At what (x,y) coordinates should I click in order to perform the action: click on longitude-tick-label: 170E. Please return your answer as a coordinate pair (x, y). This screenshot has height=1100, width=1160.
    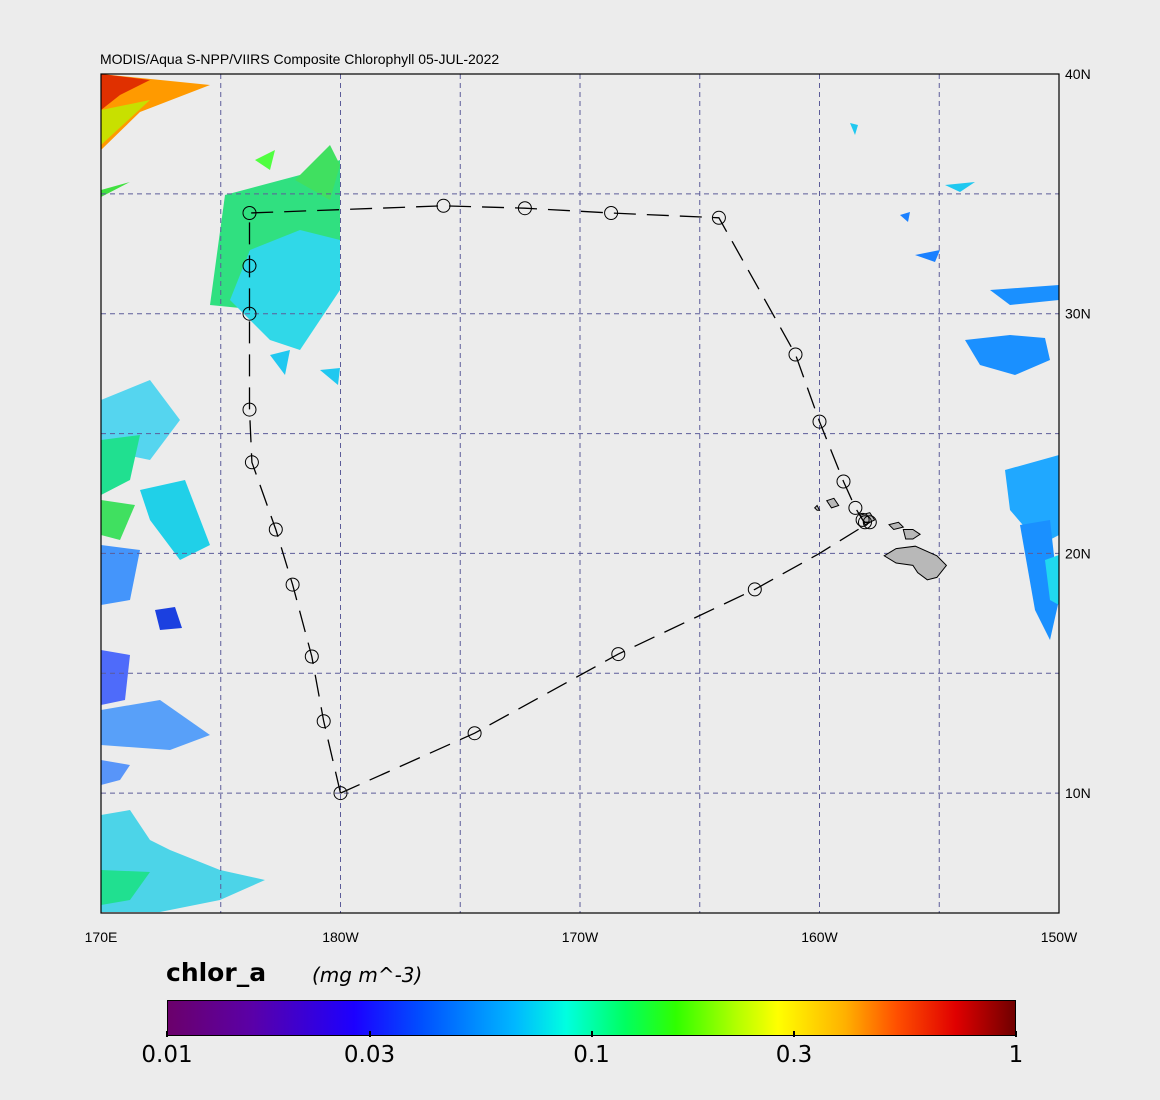
    Looking at the image, I should click on (101, 937).